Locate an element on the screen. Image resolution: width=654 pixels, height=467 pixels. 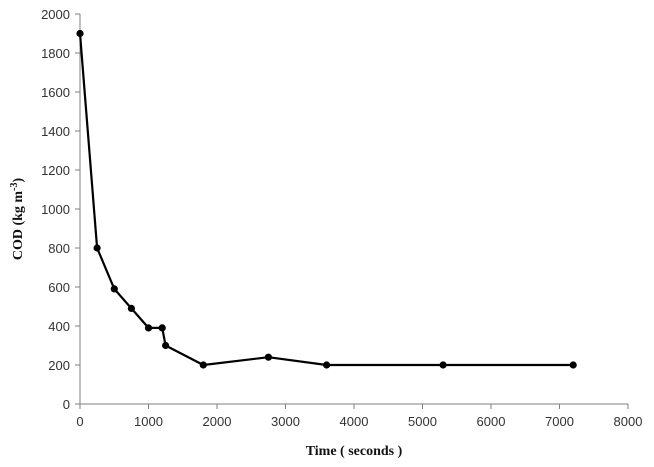
x-tick-label: 5000 is located at coordinates (422, 421).